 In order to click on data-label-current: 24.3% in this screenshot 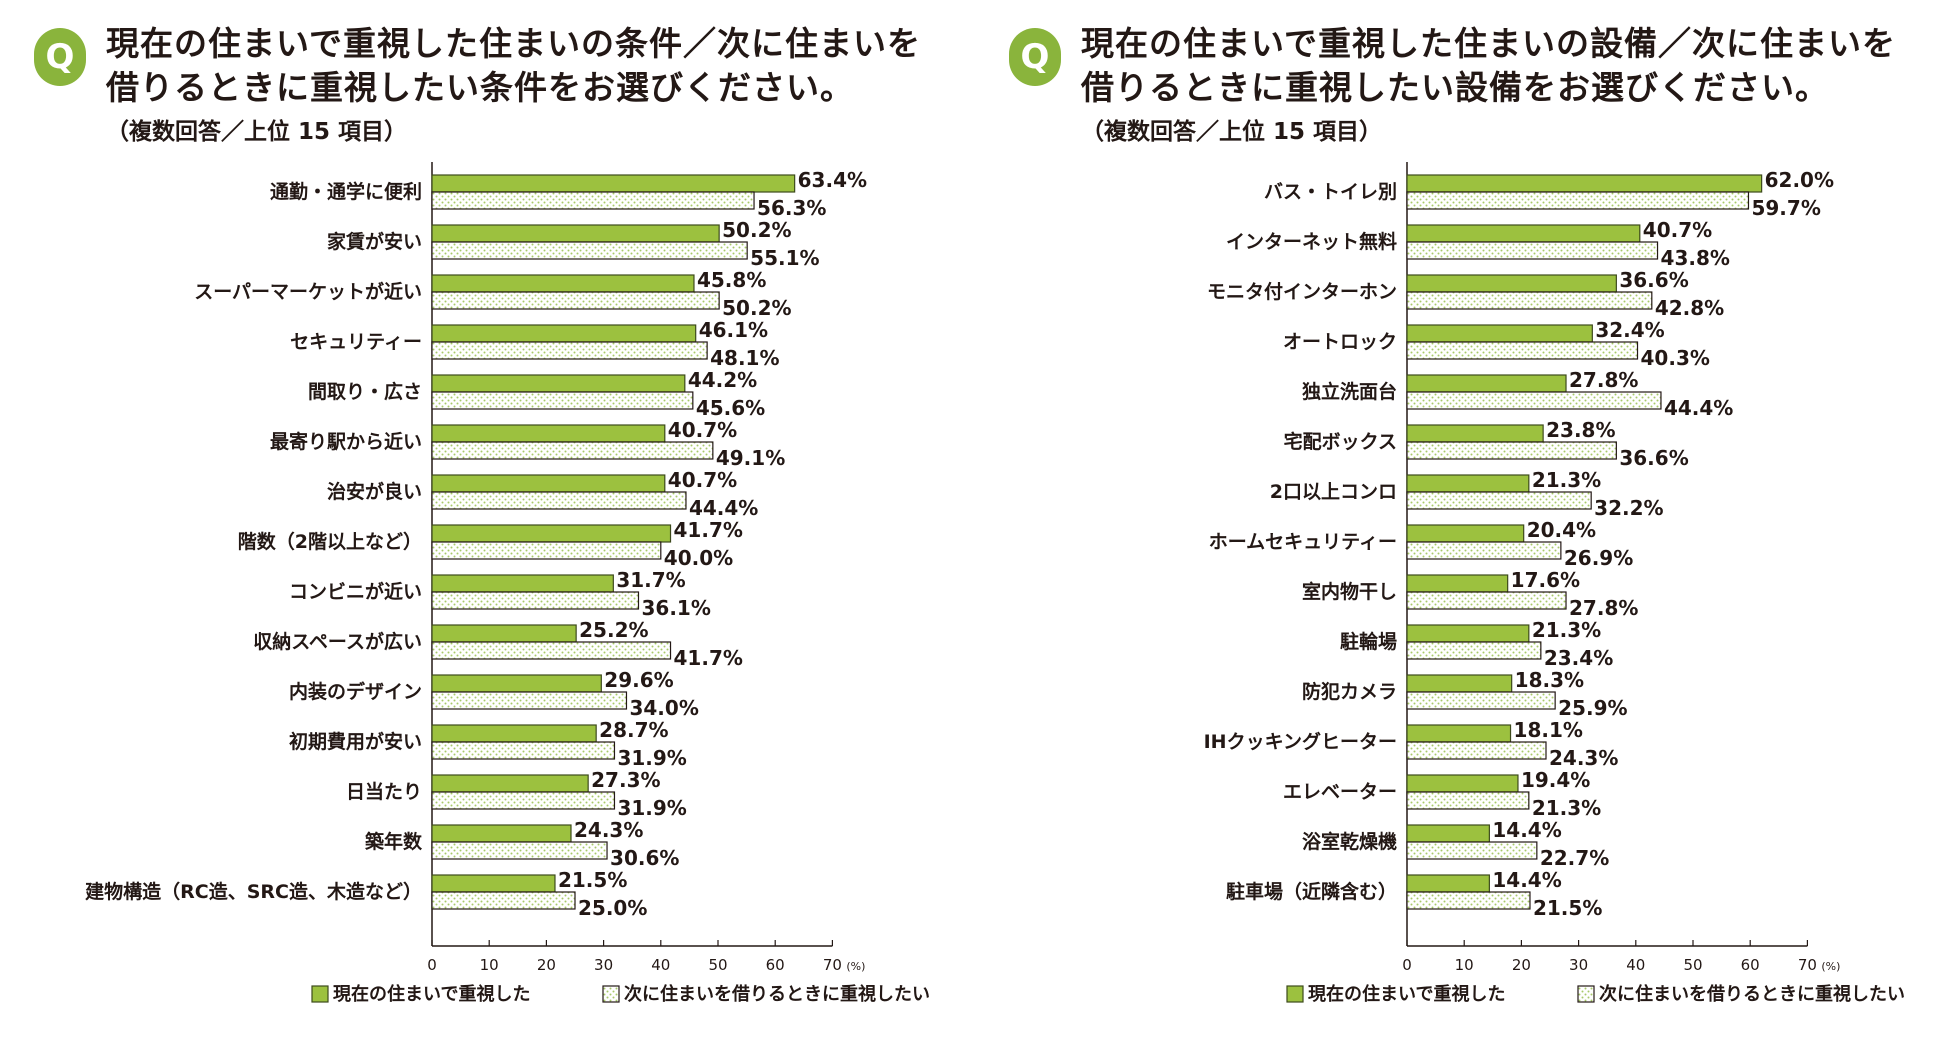, I will do `click(608, 830)`.